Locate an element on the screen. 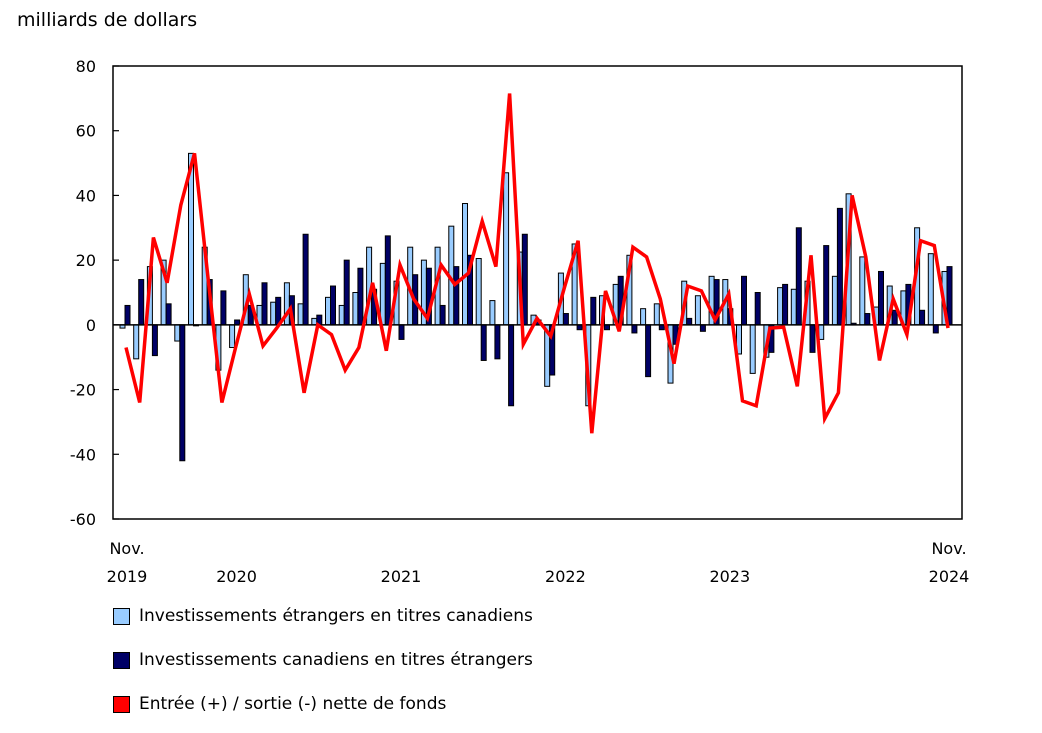  x-tick-label: 2024 is located at coordinates (949, 576).